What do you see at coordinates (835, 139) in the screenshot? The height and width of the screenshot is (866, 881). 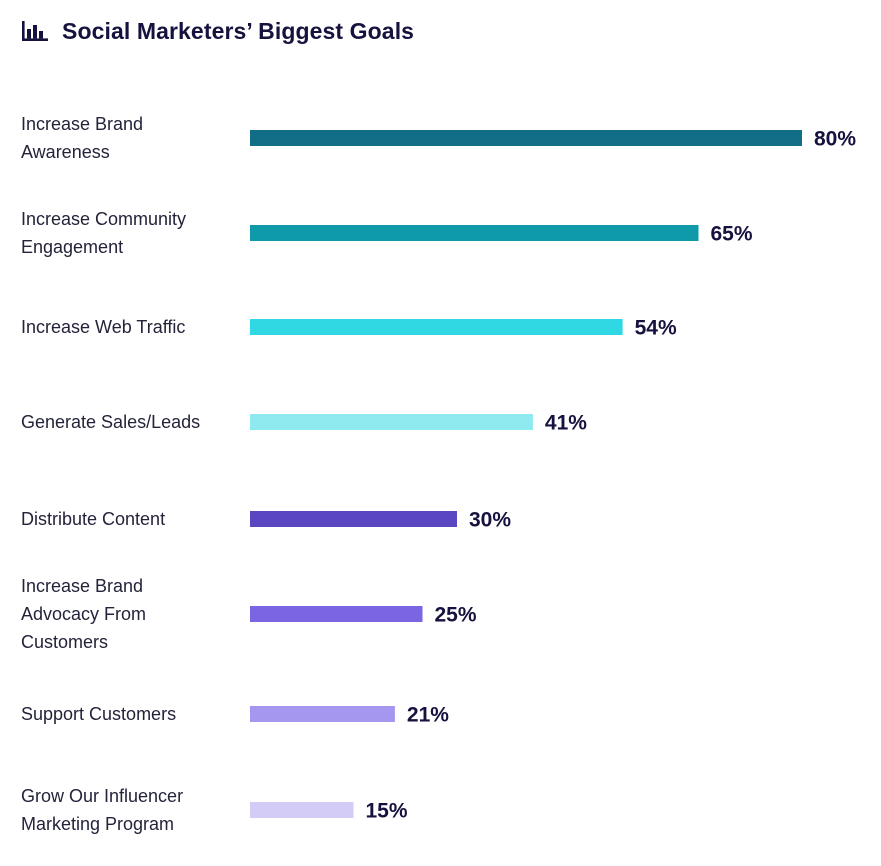 I see `value-label: 80%` at bounding box center [835, 139].